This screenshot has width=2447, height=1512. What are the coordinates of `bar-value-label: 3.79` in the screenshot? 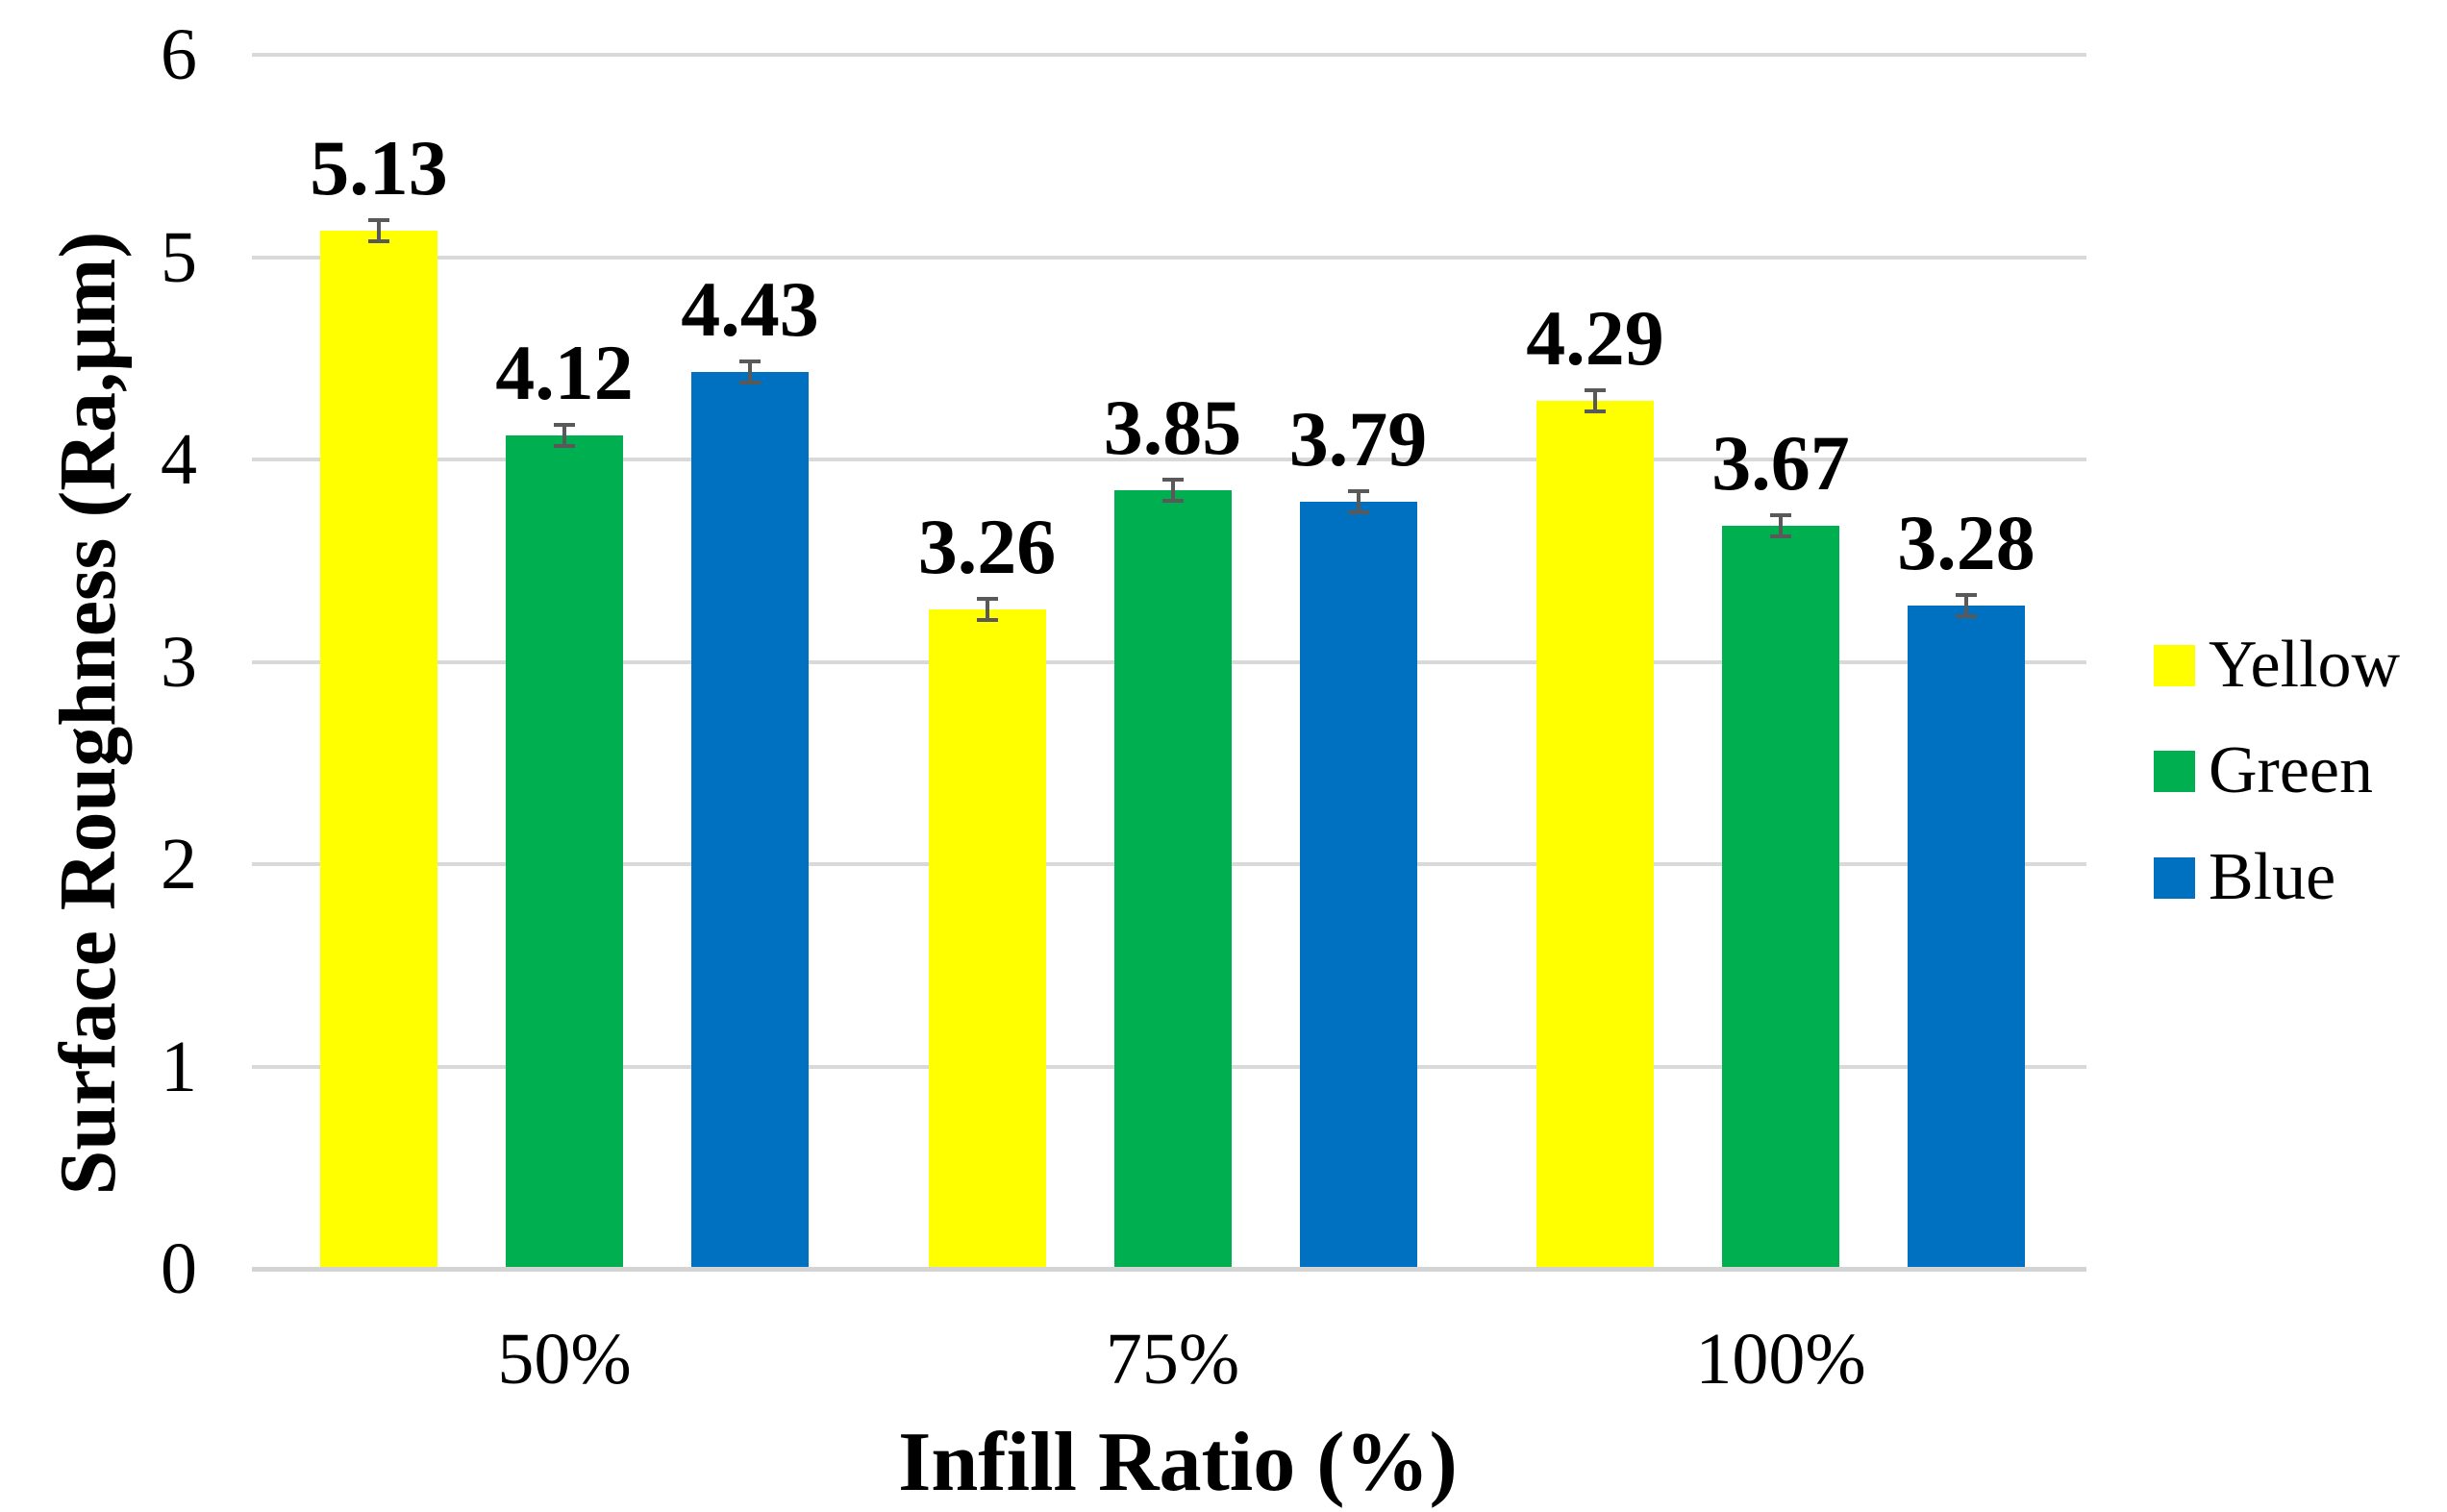 It's located at (1358, 439).